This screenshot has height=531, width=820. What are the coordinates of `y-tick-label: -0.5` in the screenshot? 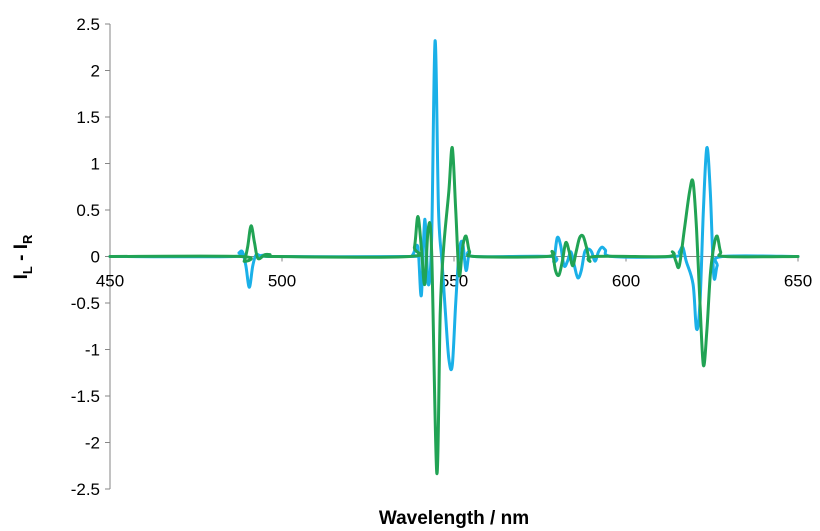 It's located at (85, 303).